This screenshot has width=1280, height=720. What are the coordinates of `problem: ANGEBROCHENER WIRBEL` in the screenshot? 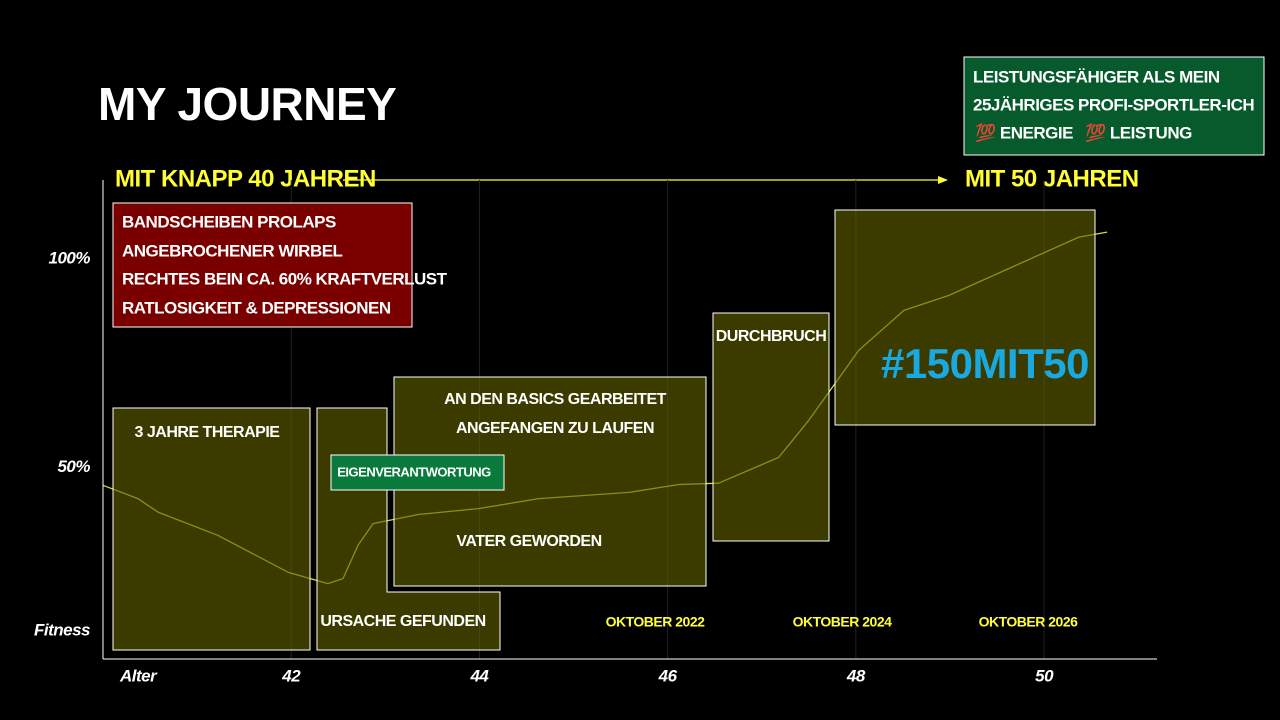 It's located at (232, 250).